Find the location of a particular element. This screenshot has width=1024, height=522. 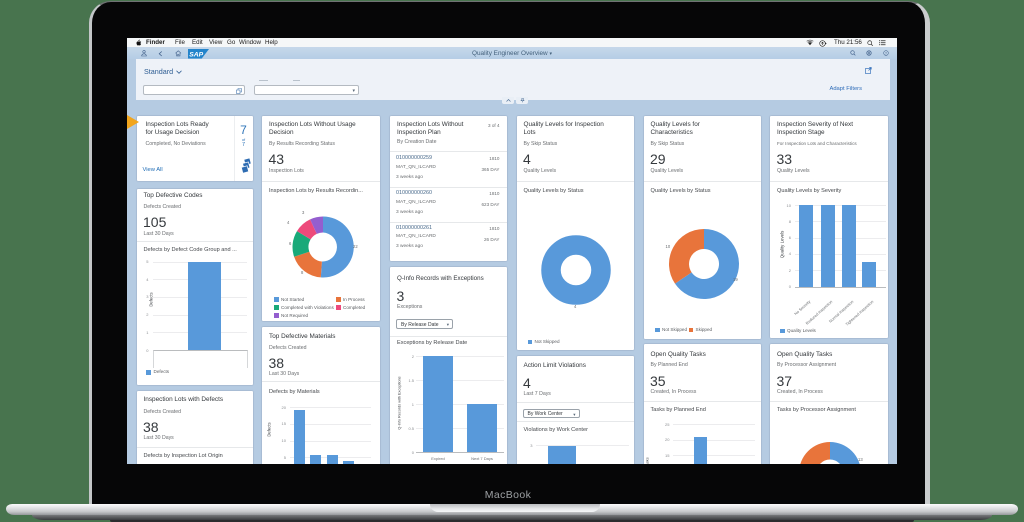

svg-text: SAP is located at coordinates (196, 54).